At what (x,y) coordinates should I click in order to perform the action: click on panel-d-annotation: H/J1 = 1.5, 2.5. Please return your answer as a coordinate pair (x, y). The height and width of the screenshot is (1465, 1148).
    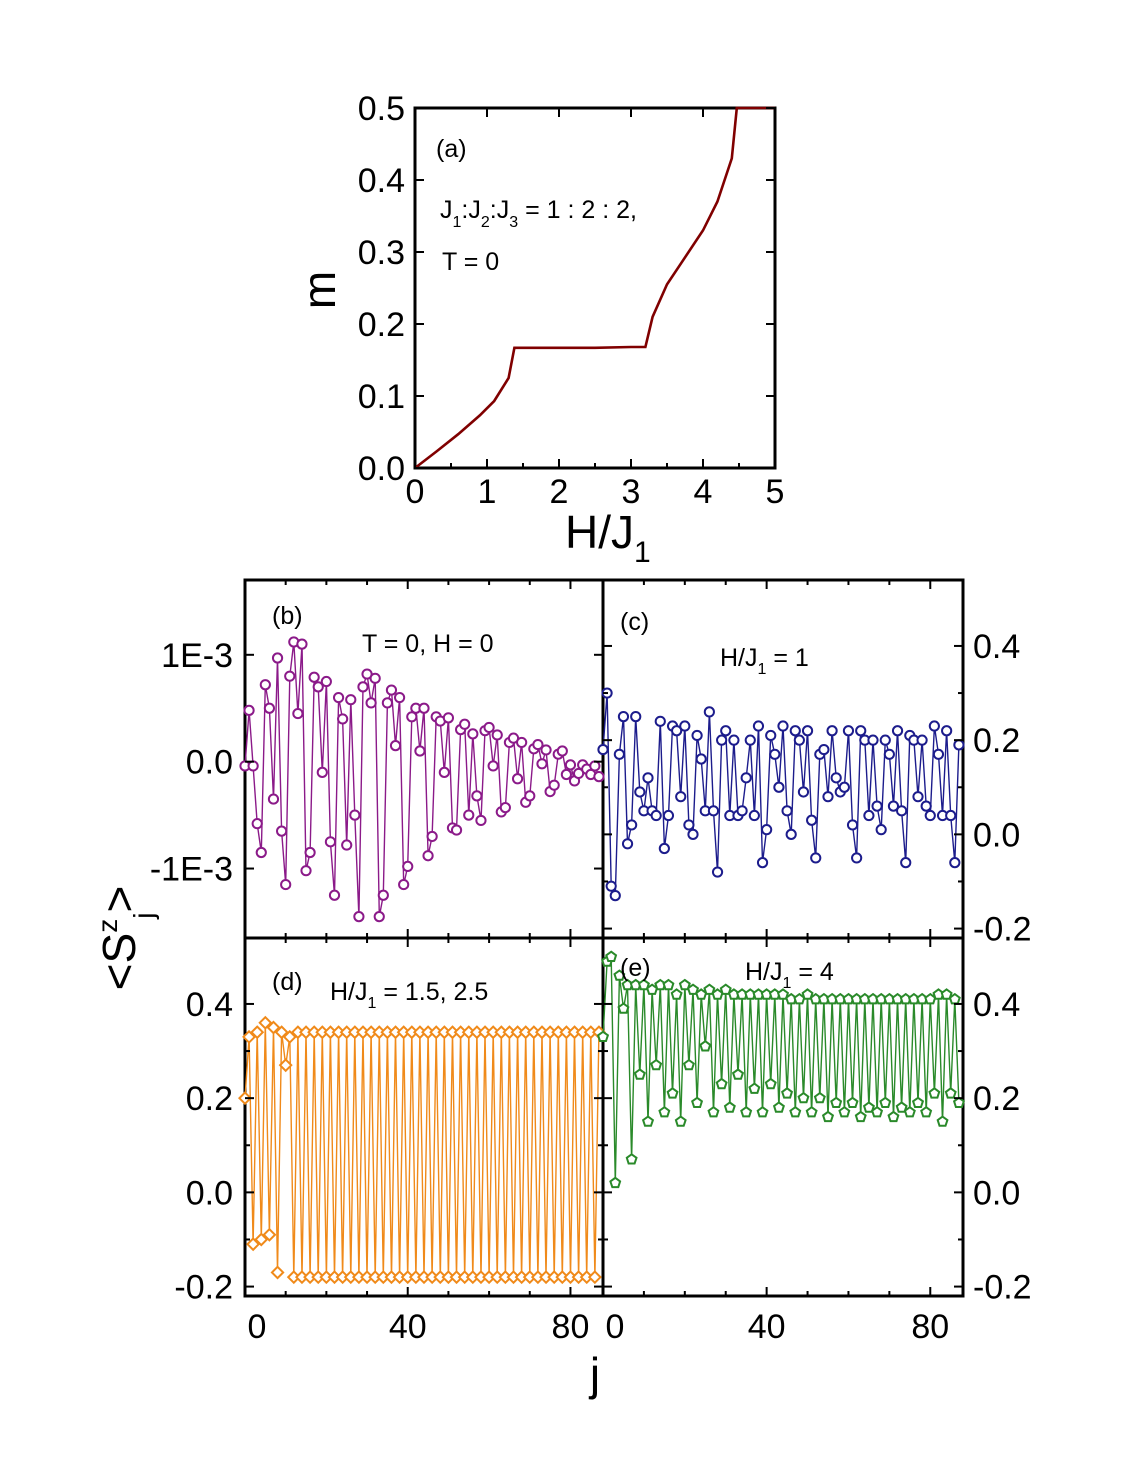
    Looking at the image, I should click on (409, 995).